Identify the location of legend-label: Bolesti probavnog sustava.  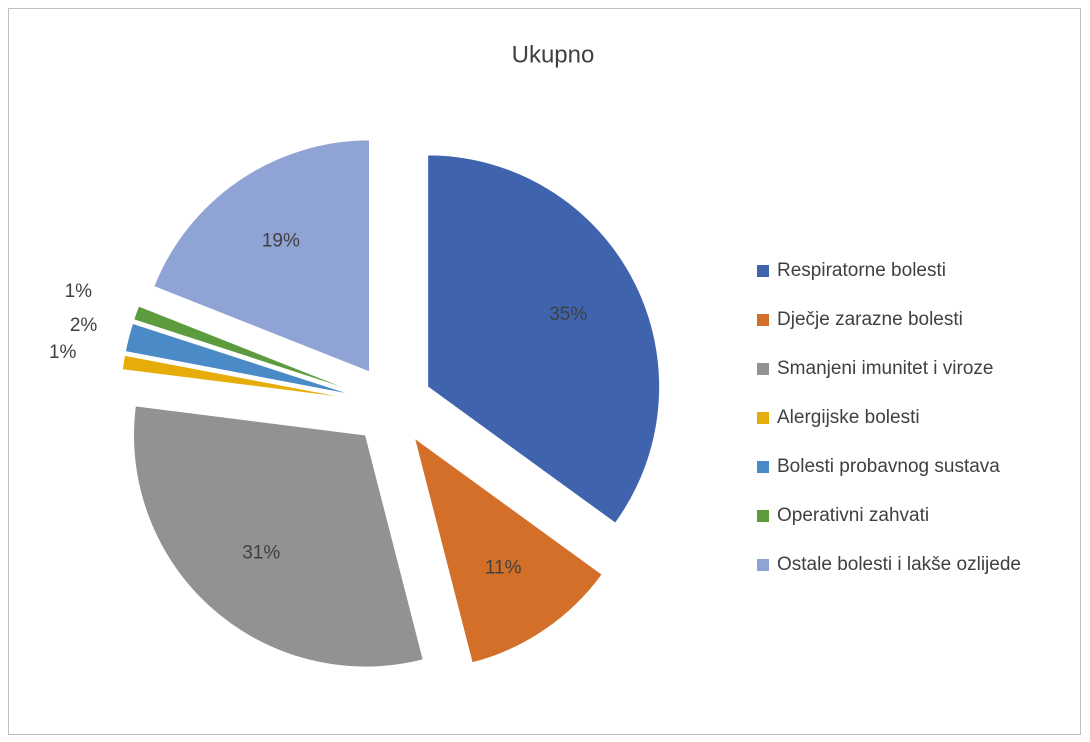
(888, 466).